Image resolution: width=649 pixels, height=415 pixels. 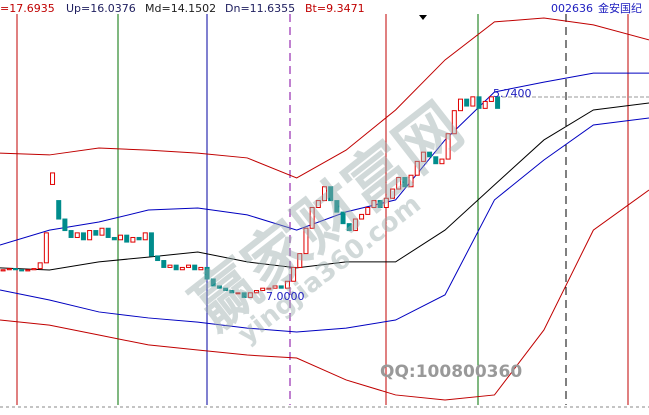 I want to click on stock-name: 金安国纪, so click(x=620, y=8).